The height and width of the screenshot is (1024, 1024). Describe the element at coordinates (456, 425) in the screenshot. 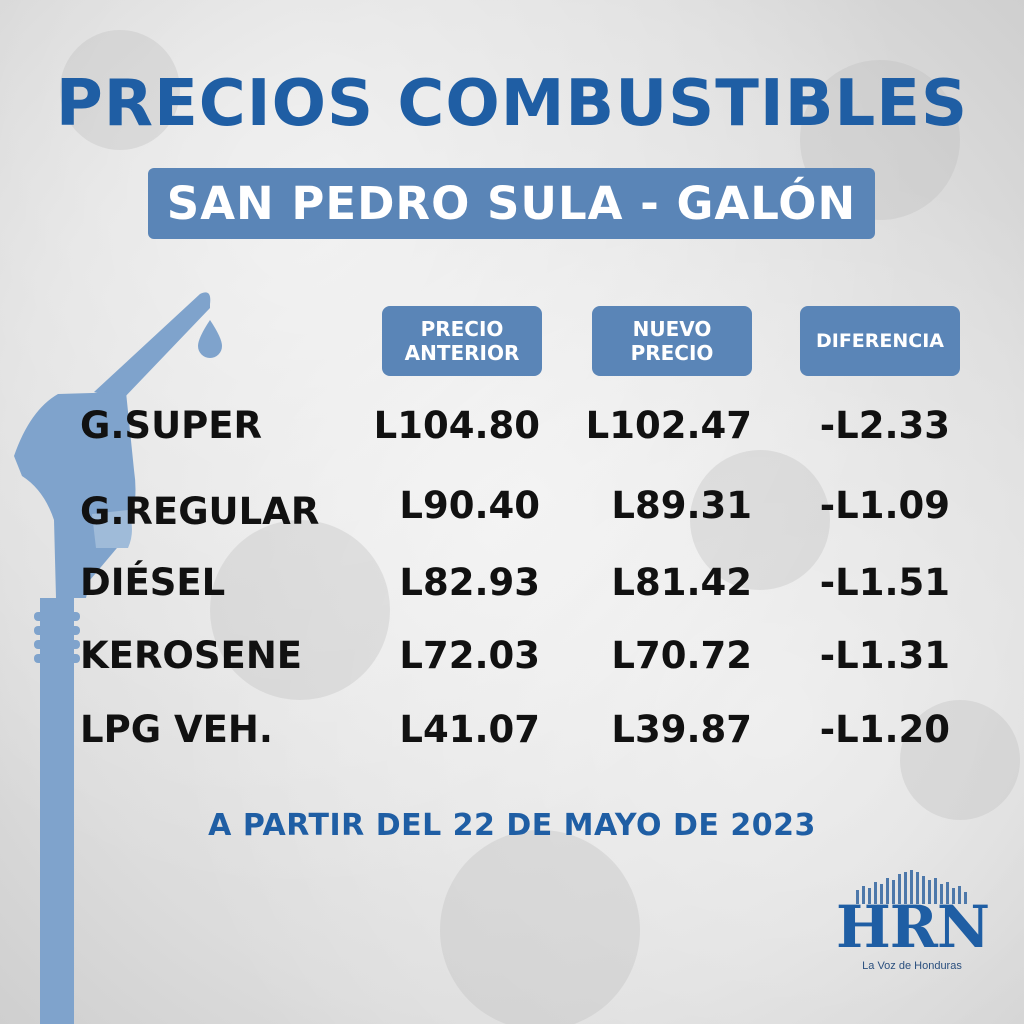

I see `previous-price: L104.80` at that location.